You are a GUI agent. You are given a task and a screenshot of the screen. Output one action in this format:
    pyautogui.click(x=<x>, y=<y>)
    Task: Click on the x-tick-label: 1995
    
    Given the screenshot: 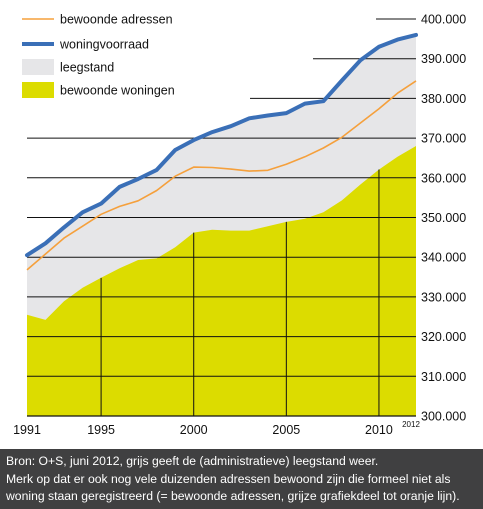 What is the action you would take?
    pyautogui.click(x=101, y=430)
    